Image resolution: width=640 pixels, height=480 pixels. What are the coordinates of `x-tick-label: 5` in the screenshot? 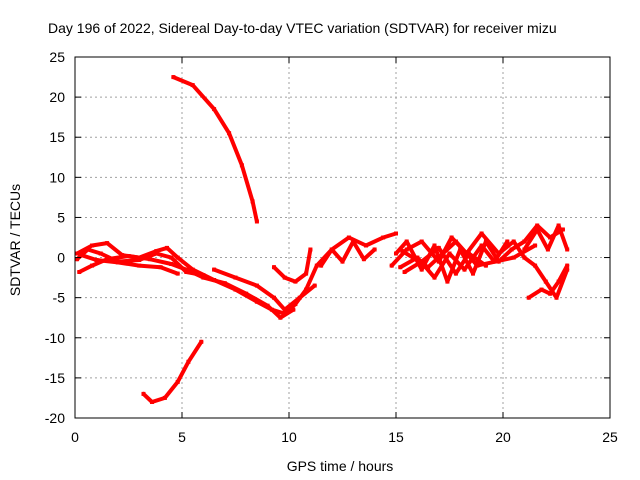 It's located at (182, 437).